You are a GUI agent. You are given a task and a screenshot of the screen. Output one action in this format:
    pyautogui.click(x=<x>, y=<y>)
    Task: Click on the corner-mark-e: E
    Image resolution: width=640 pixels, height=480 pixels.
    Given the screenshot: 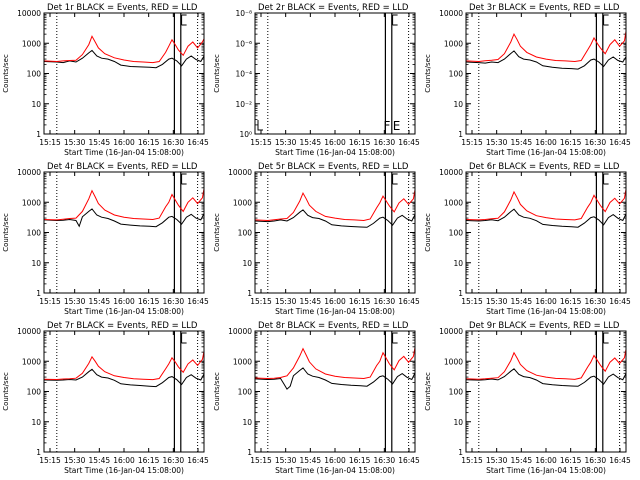 What is the action you would take?
    pyautogui.click(x=397, y=126)
    